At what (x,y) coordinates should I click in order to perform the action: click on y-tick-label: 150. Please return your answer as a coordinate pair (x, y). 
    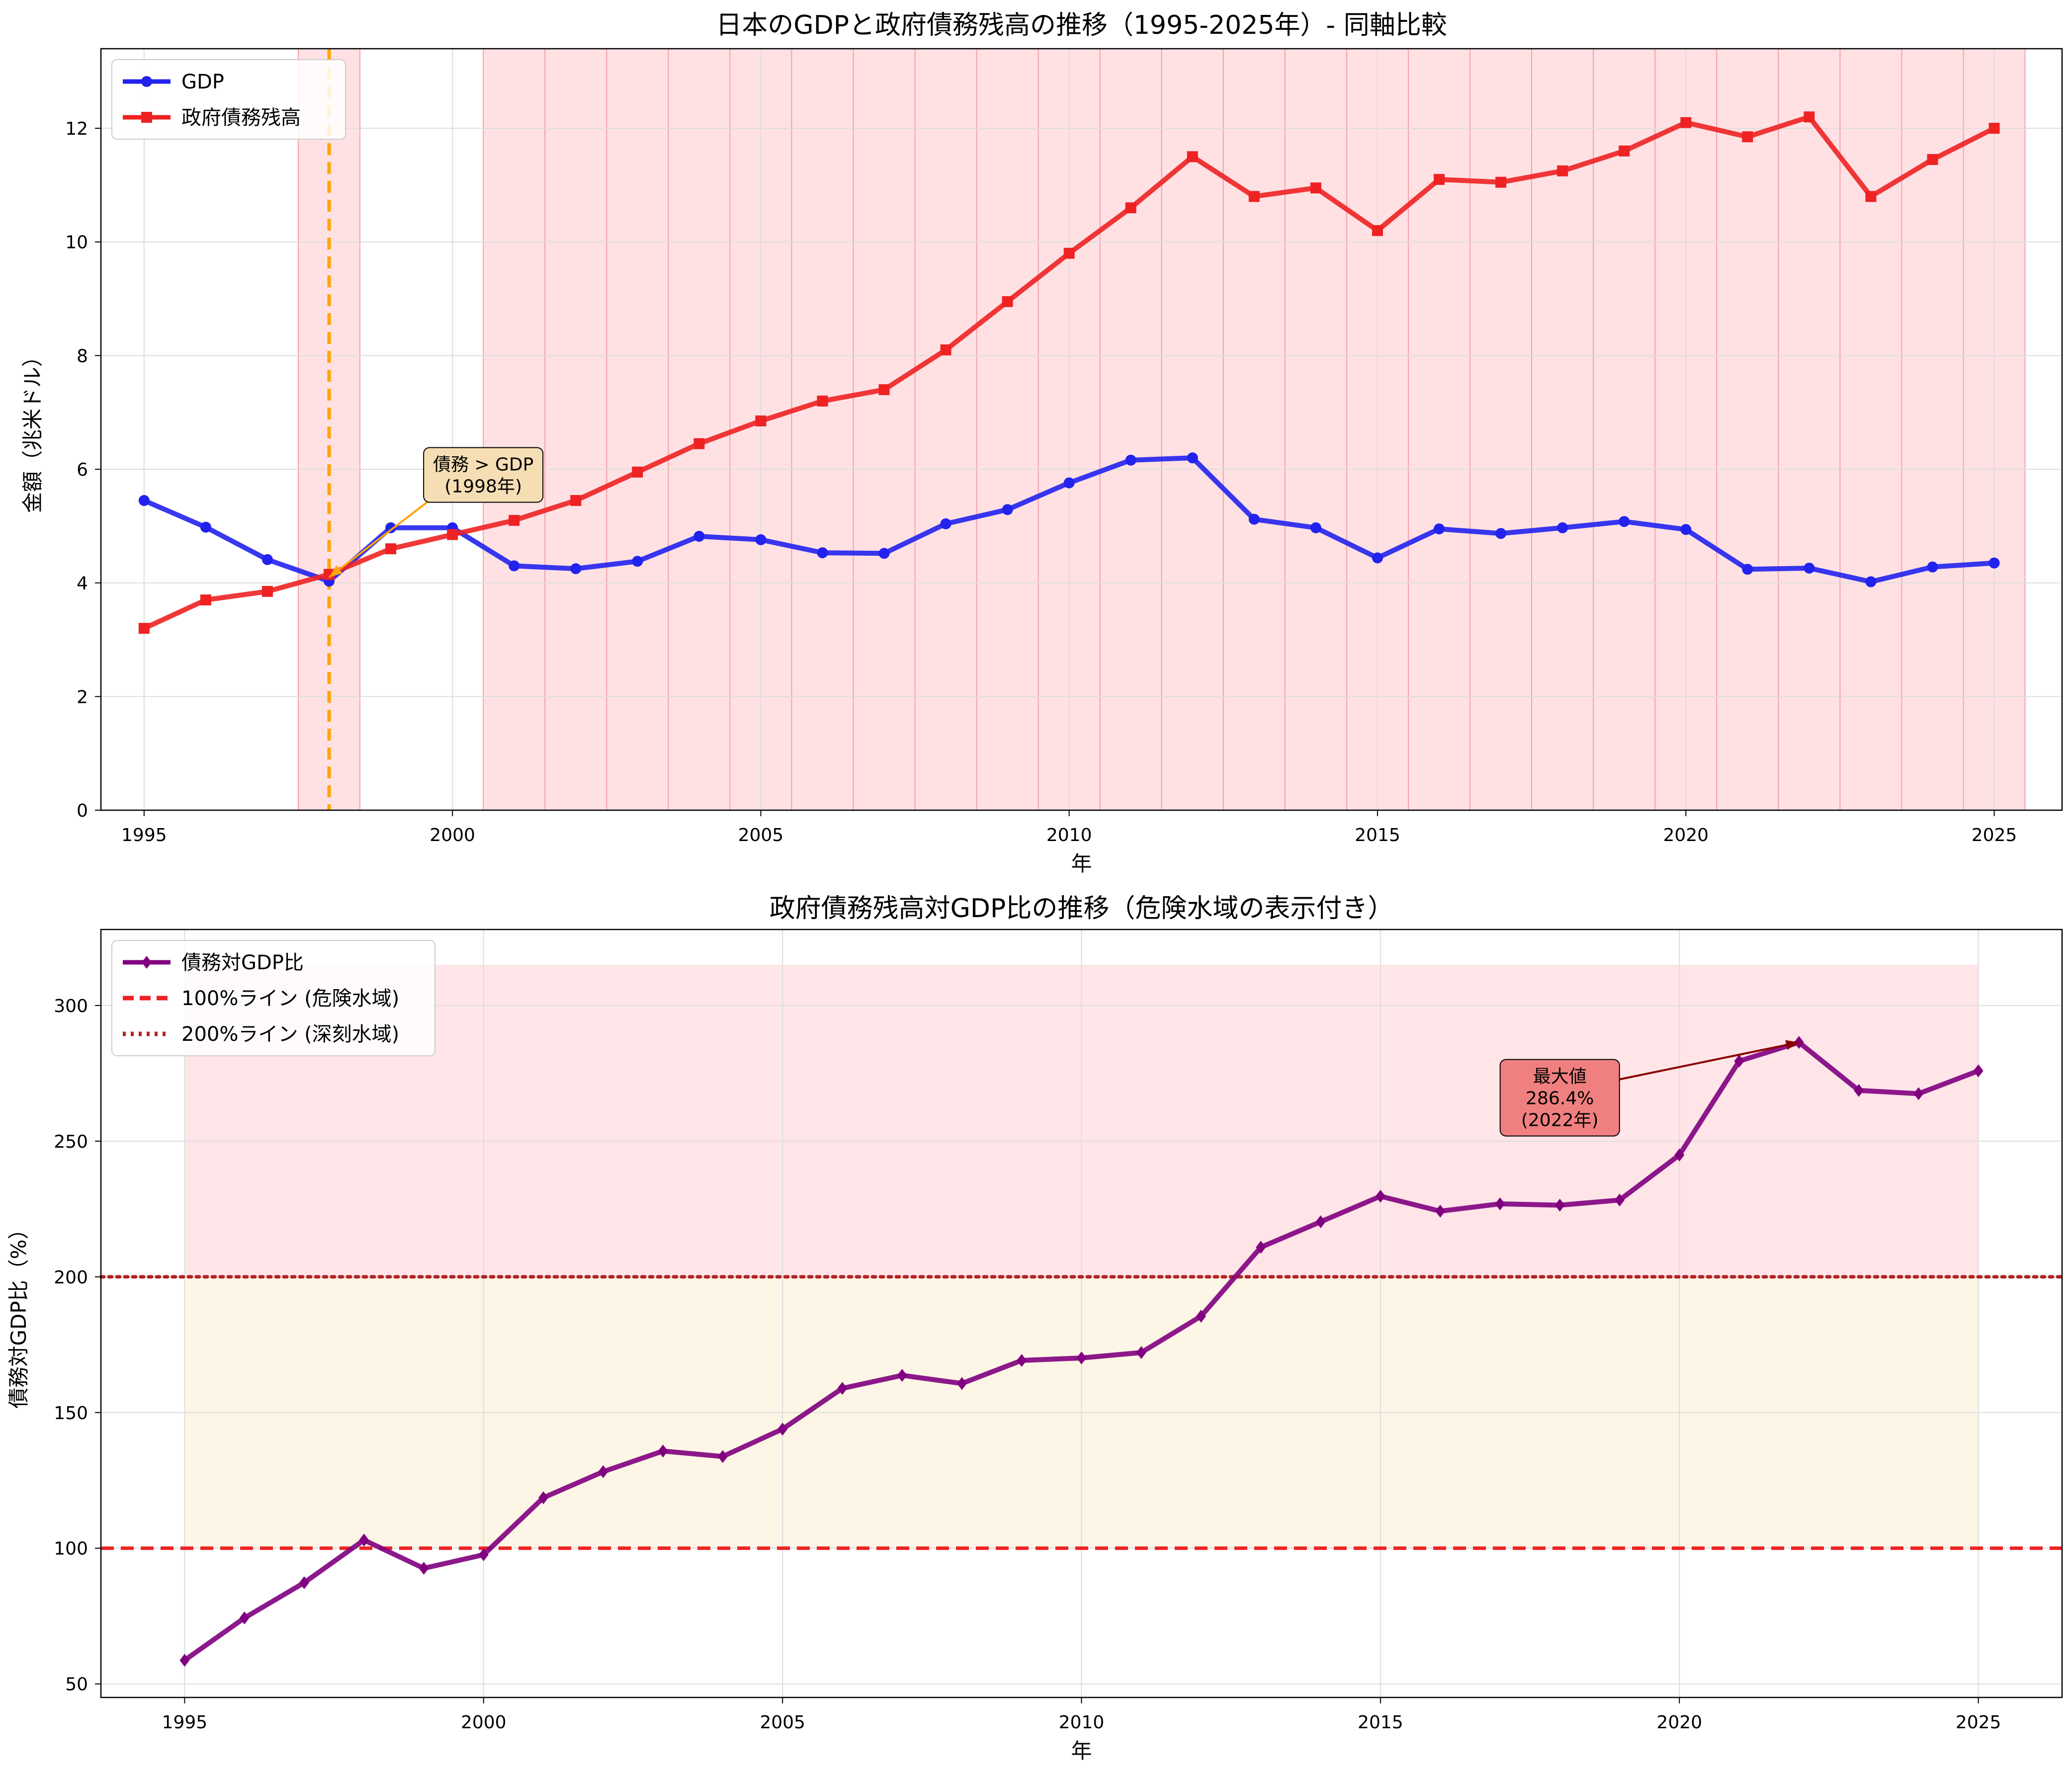
    Looking at the image, I should click on (71, 1413).